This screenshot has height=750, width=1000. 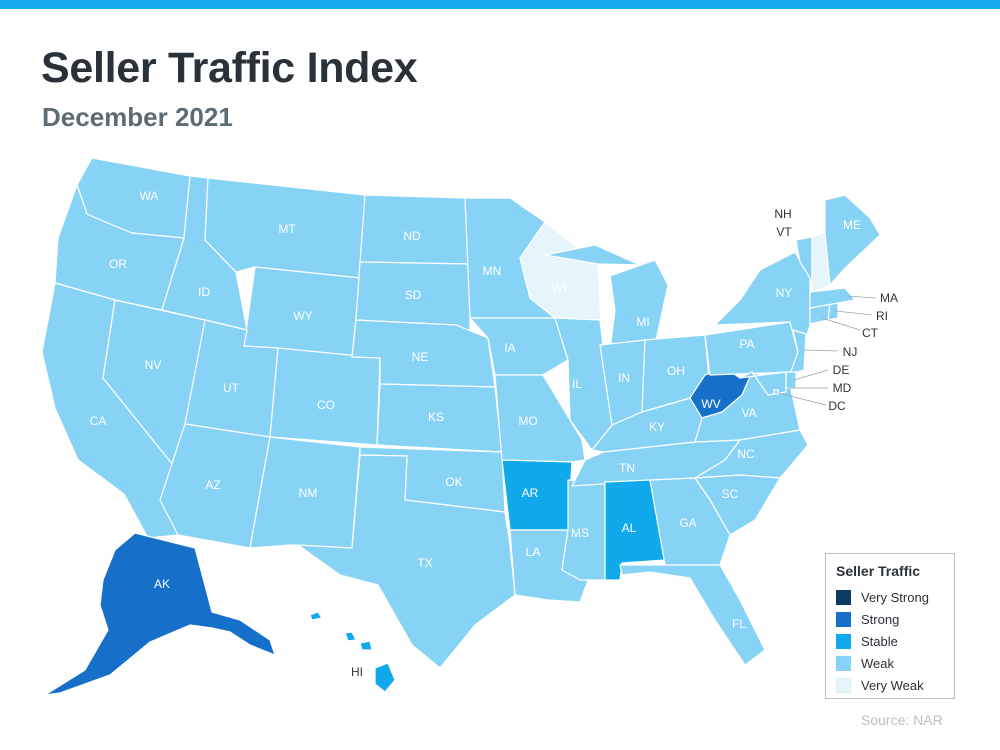 What do you see at coordinates (453, 482) in the screenshot?
I see `state-label-ok: OK` at bounding box center [453, 482].